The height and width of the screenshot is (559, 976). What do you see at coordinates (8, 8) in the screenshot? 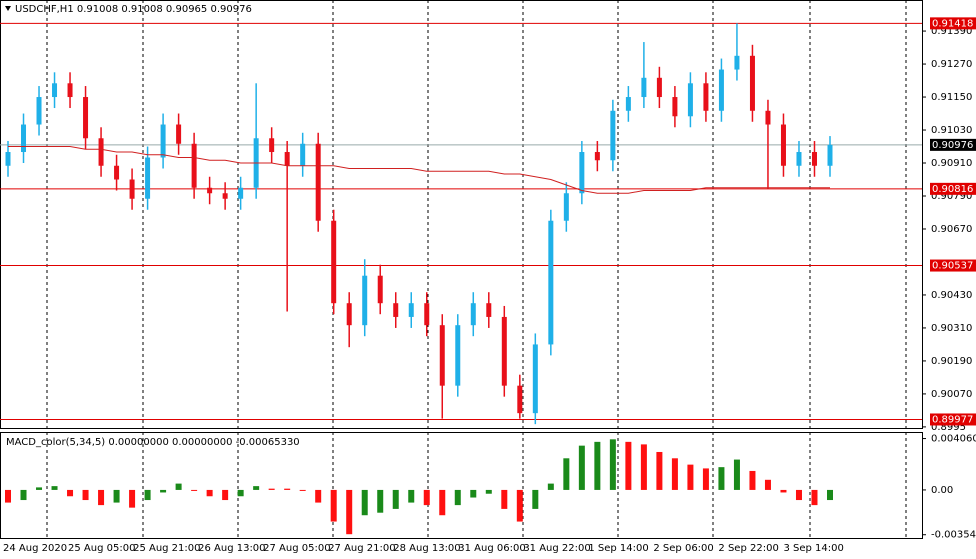
I see `menu-arrow` at bounding box center [8, 8].